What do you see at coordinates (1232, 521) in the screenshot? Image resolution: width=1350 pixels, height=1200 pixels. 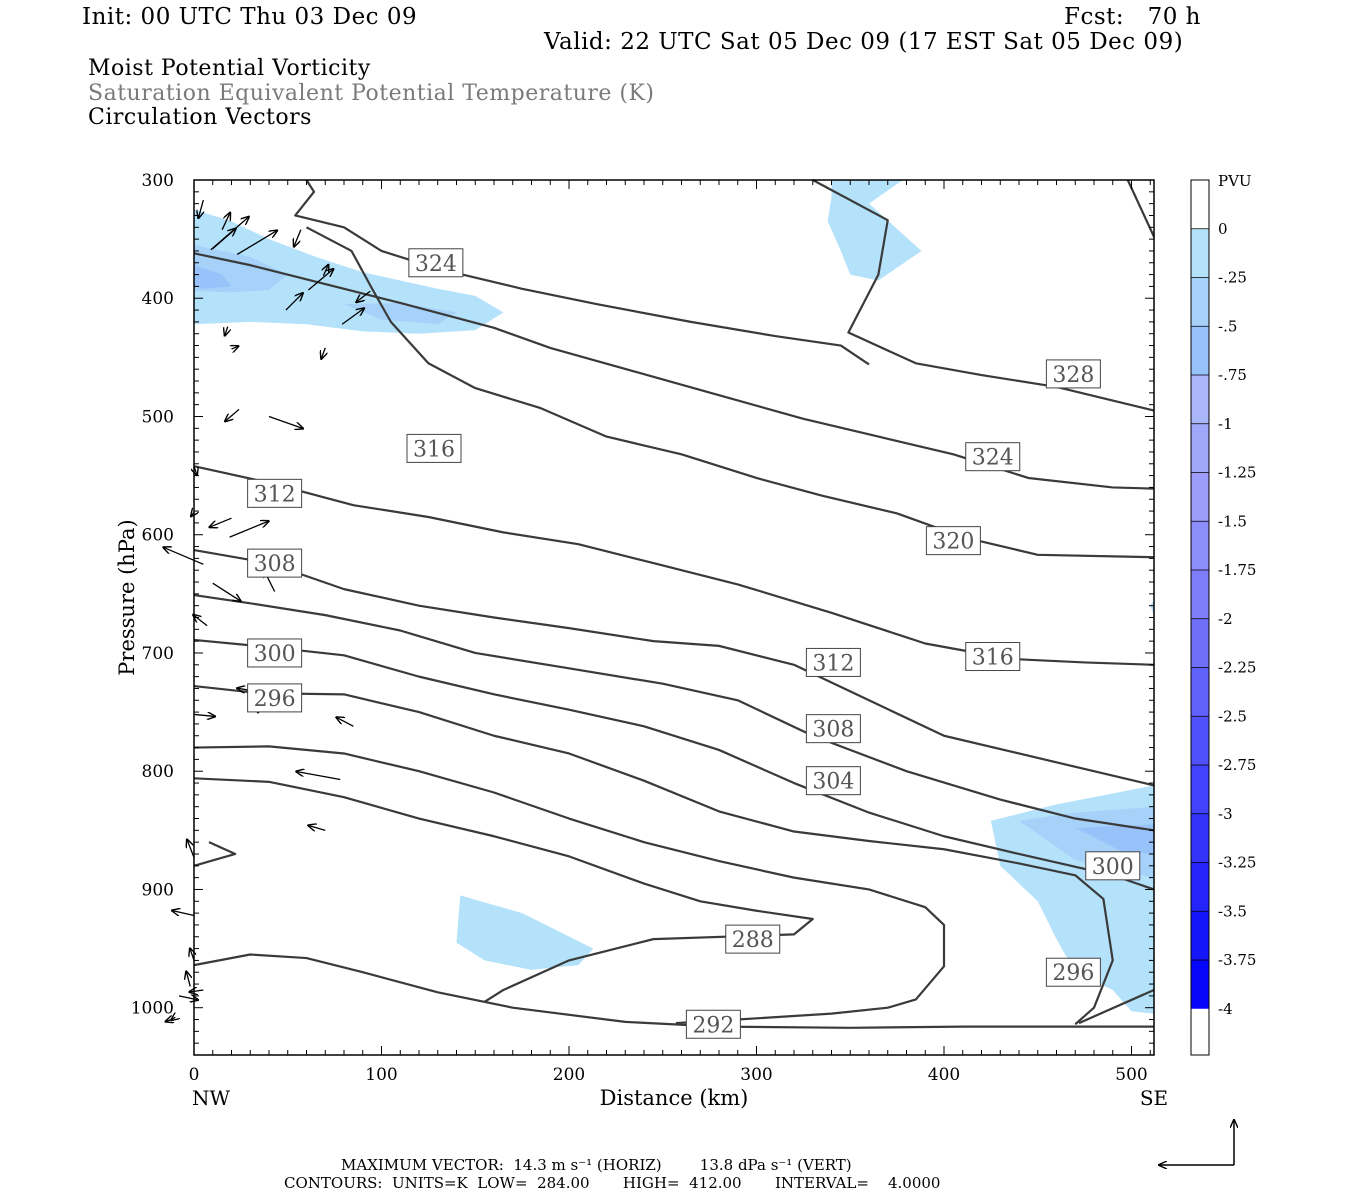 I see `colorbar-label: -1.5` at bounding box center [1232, 521].